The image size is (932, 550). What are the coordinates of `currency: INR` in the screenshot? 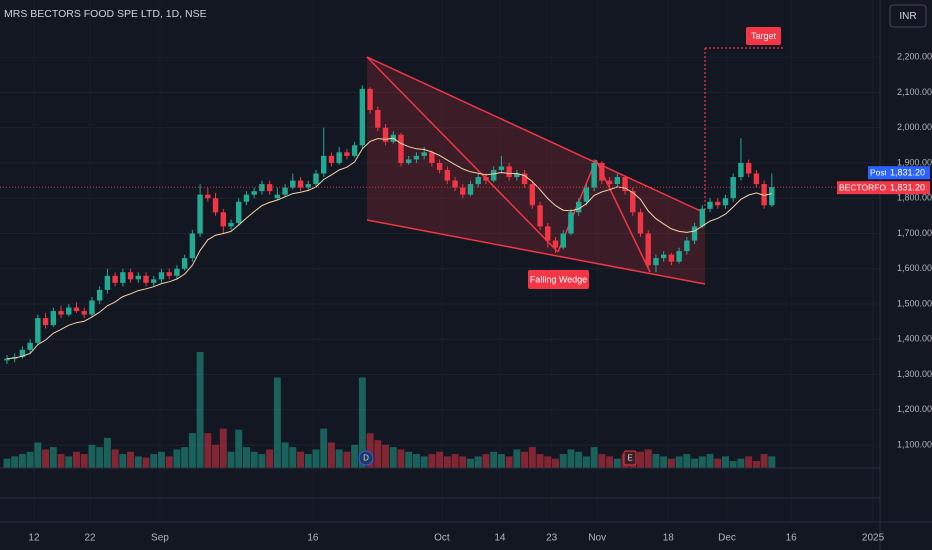 It's located at (907, 16).